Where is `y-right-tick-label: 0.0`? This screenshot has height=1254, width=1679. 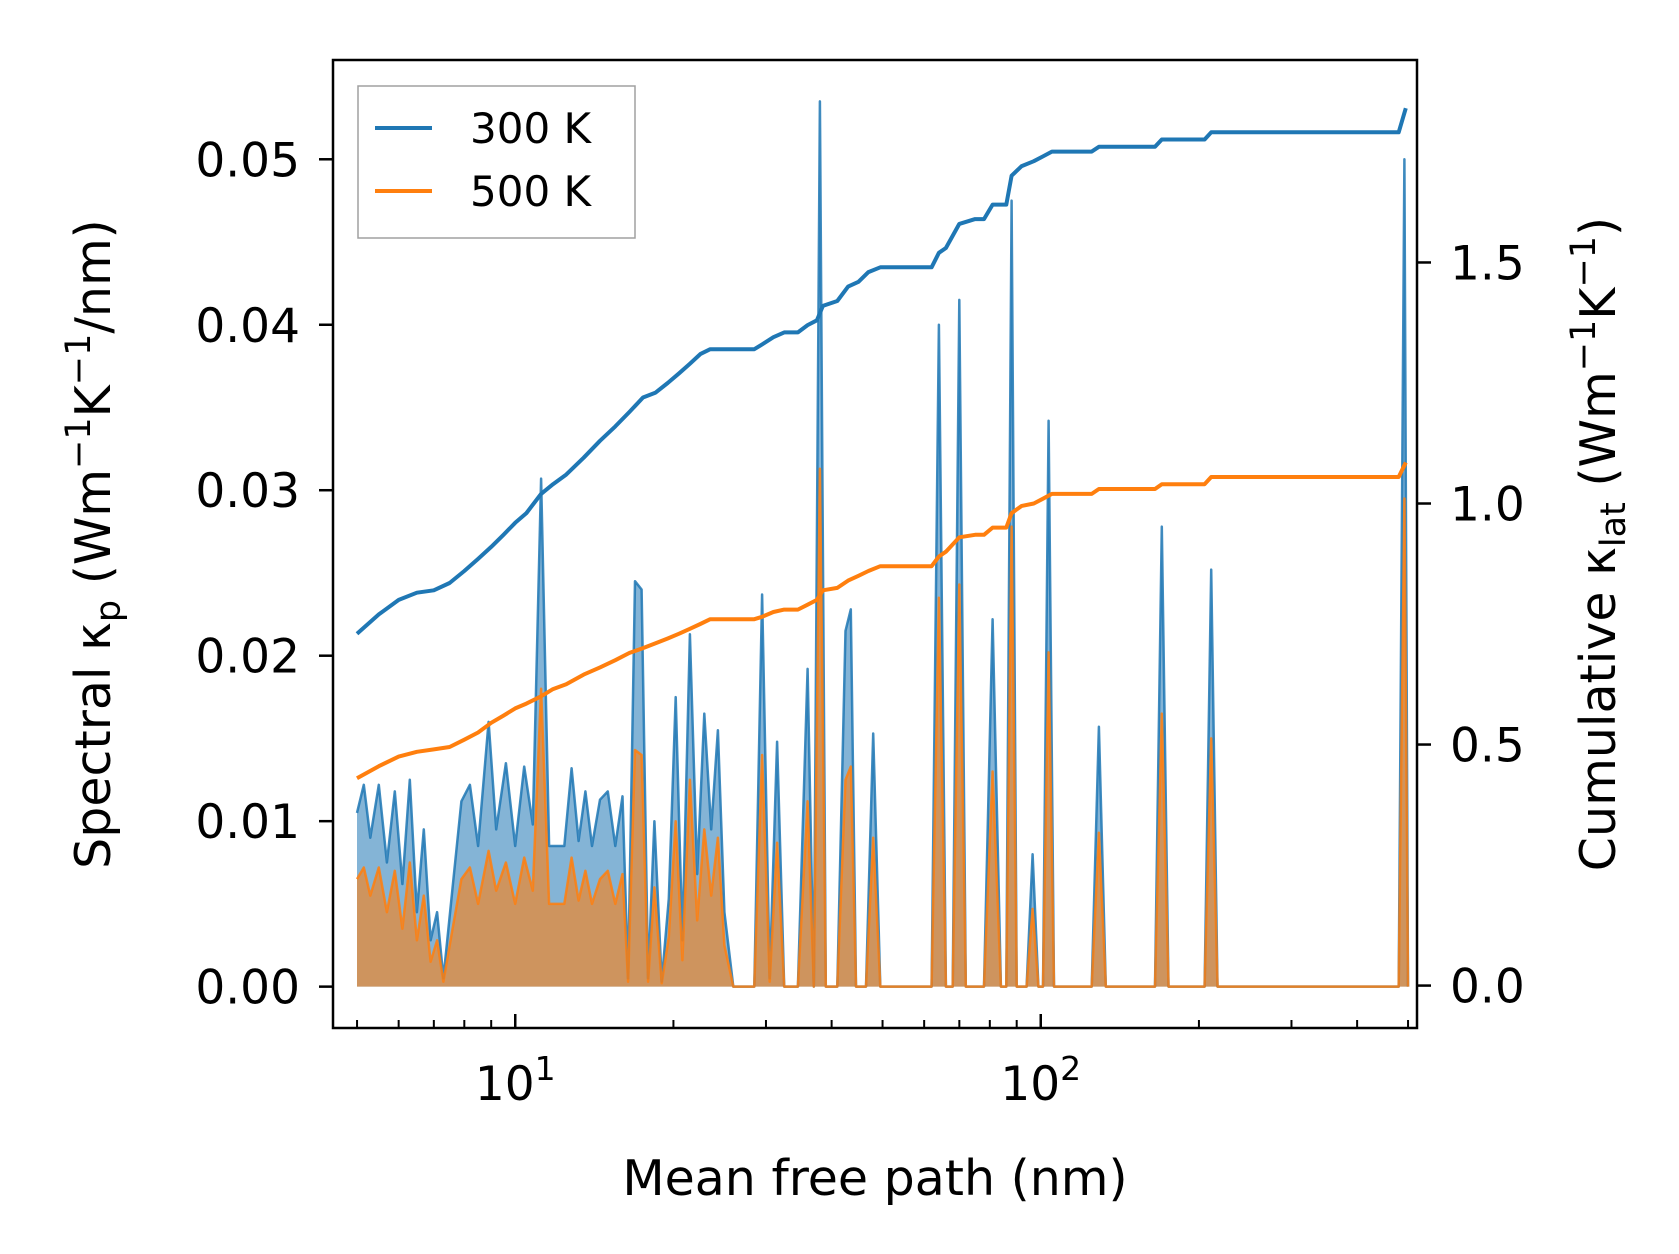
y-right-tick-label: 0.0 is located at coordinates (1487, 987).